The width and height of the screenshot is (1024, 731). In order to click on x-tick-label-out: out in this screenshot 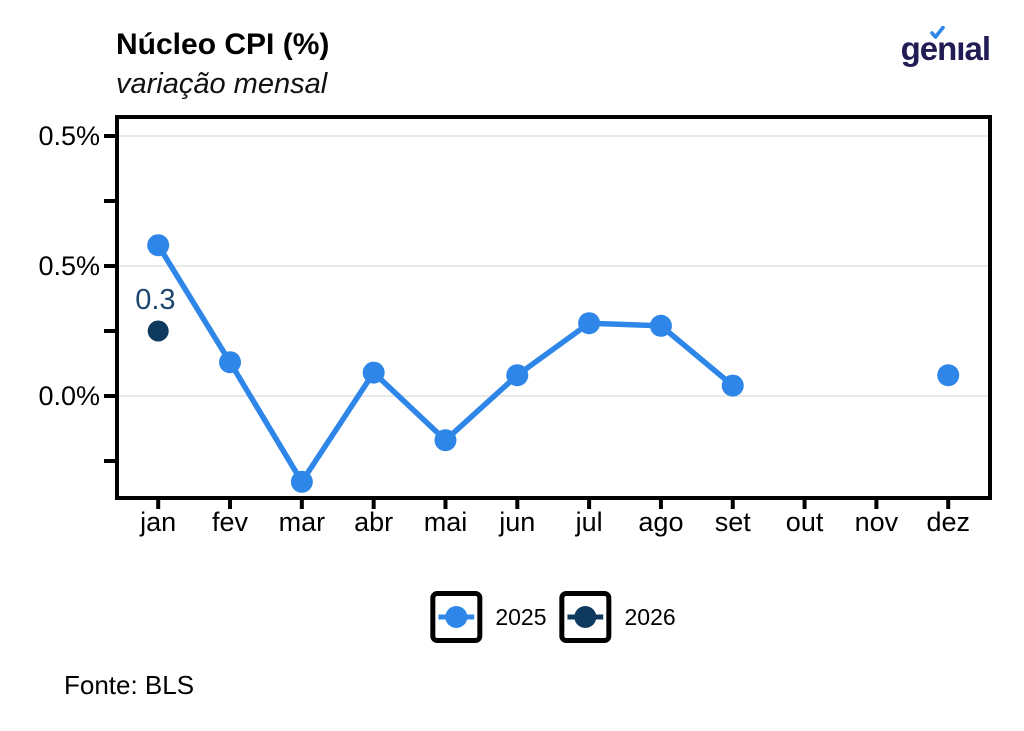, I will do `click(805, 522)`.